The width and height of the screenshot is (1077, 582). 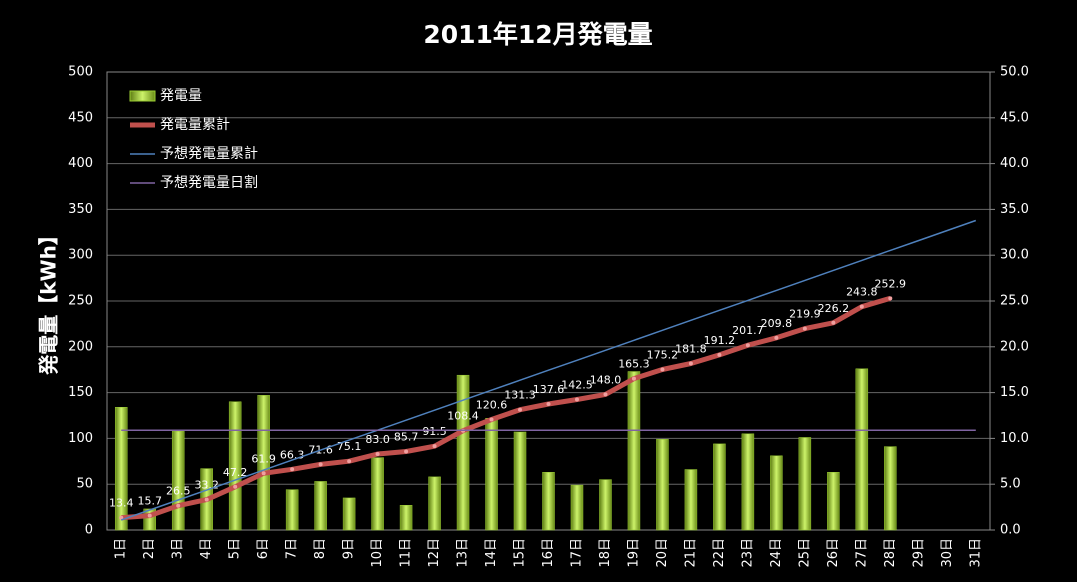 What do you see at coordinates (1014, 301) in the screenshot?
I see `y2-tick-label: 25.0` at bounding box center [1014, 301].